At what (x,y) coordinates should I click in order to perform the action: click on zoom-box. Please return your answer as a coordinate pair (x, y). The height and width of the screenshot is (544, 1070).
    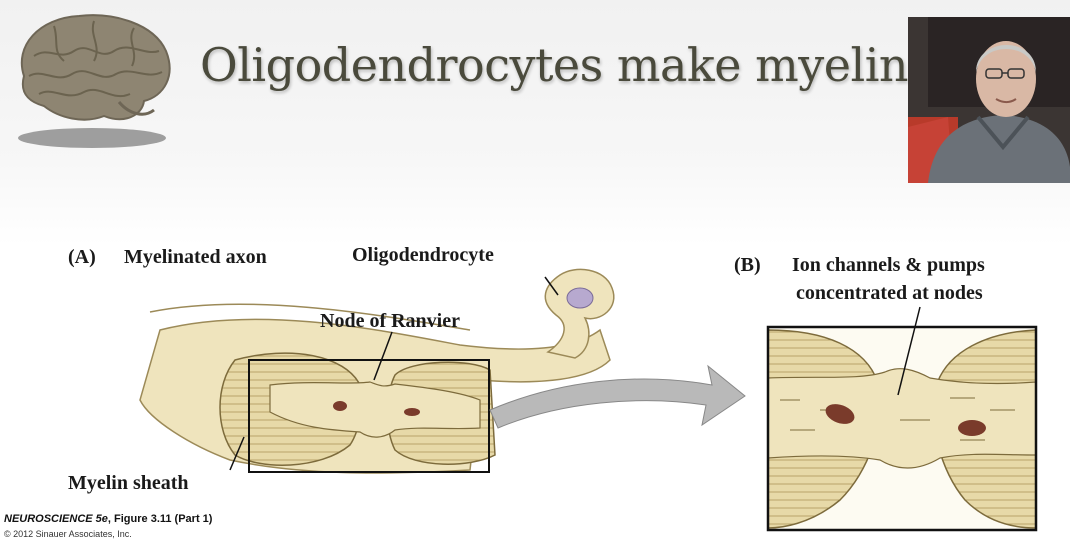
    Looking at the image, I should click on (369, 416).